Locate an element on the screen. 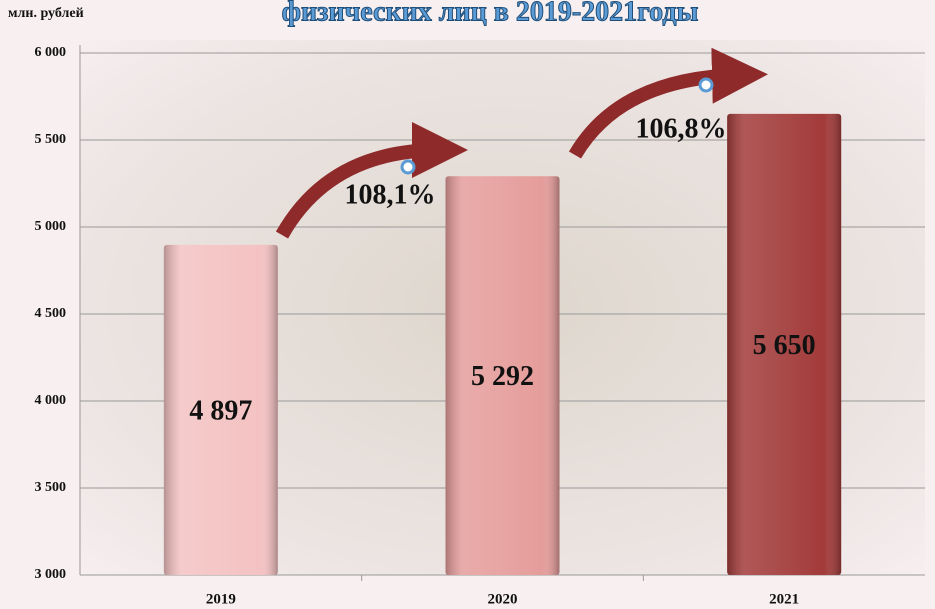  value-label: 5 650 is located at coordinates (784, 345).